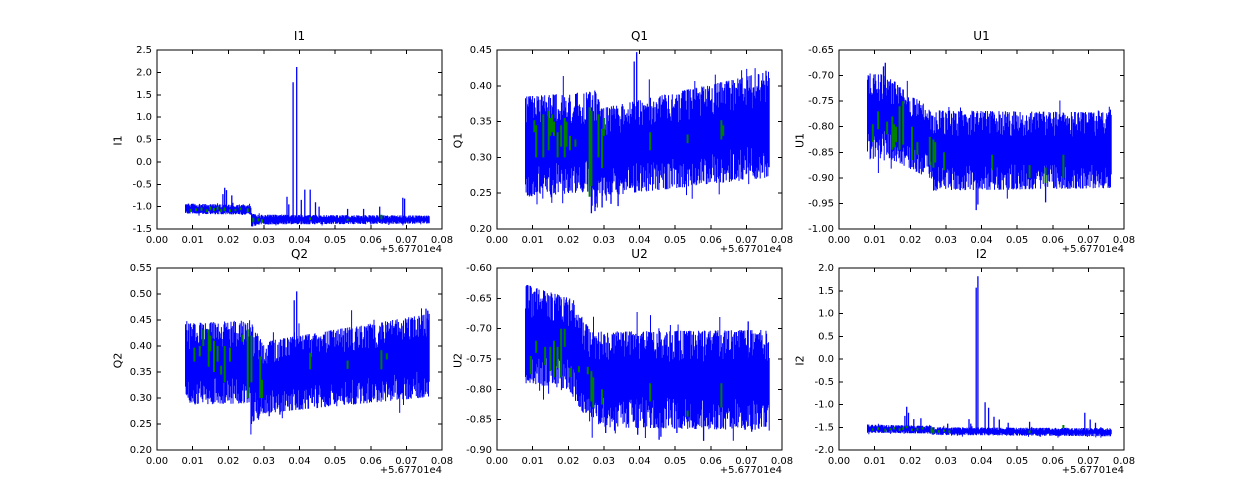 The width and height of the screenshot is (1250, 500). Describe the element at coordinates (824, 450) in the screenshot. I see `svg-text: -2.0` at that location.